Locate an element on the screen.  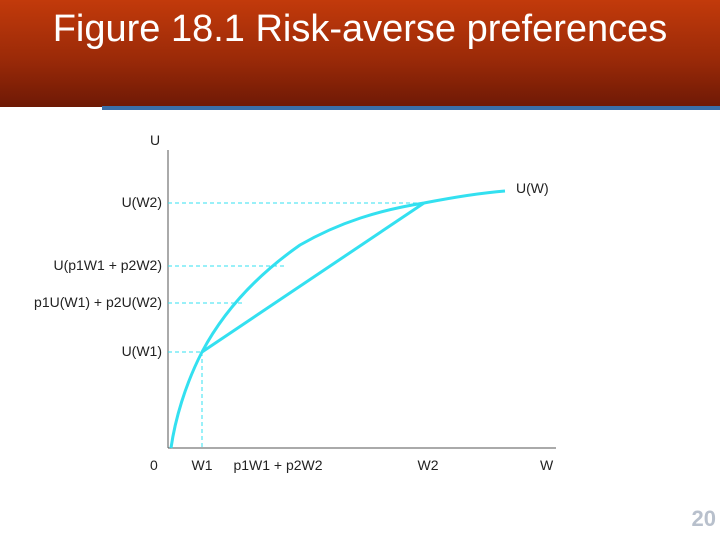
label-u-expected-wealth: U(p1W1 + p2W2) is located at coordinates (107, 265).